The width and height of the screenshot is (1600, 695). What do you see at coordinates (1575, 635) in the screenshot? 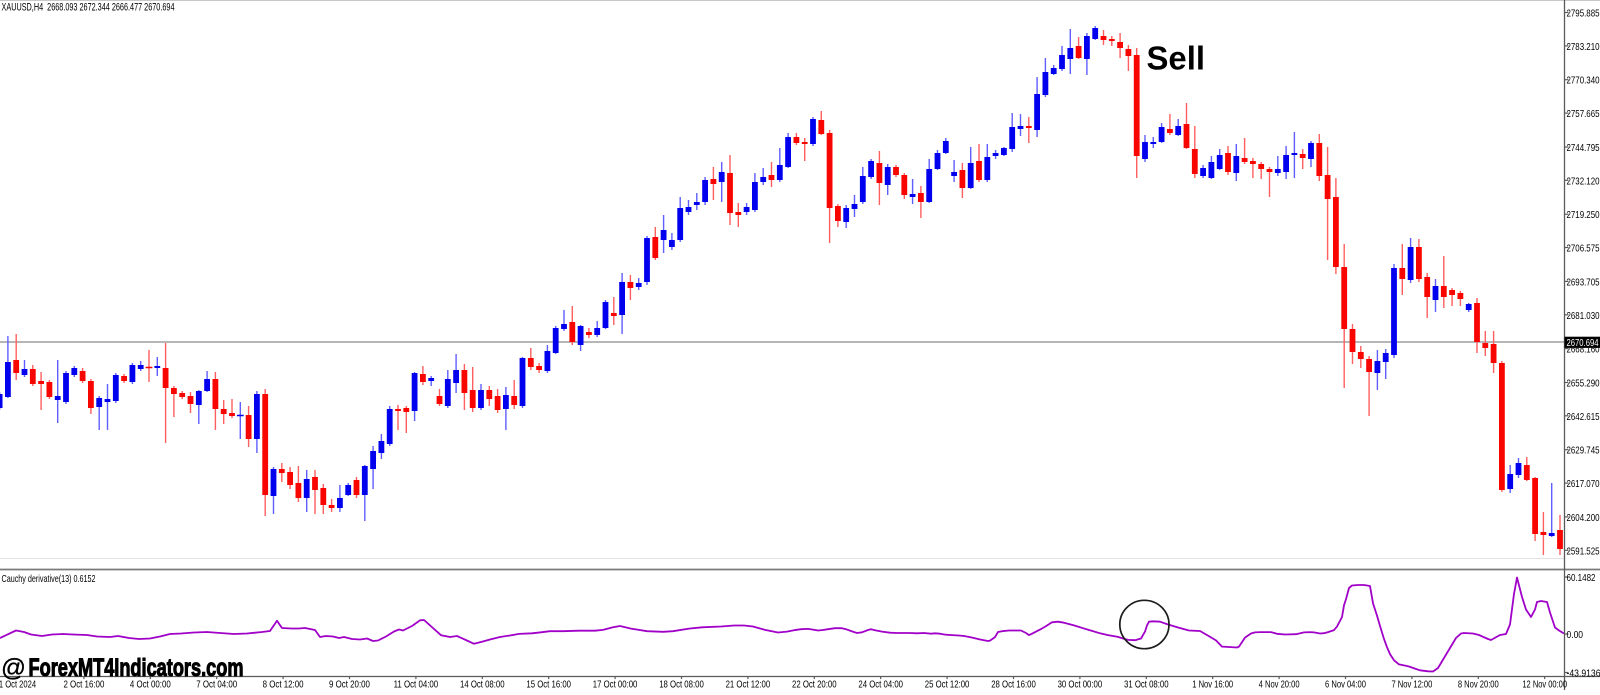
I see `svg-text: 0.00` at bounding box center [1575, 635].